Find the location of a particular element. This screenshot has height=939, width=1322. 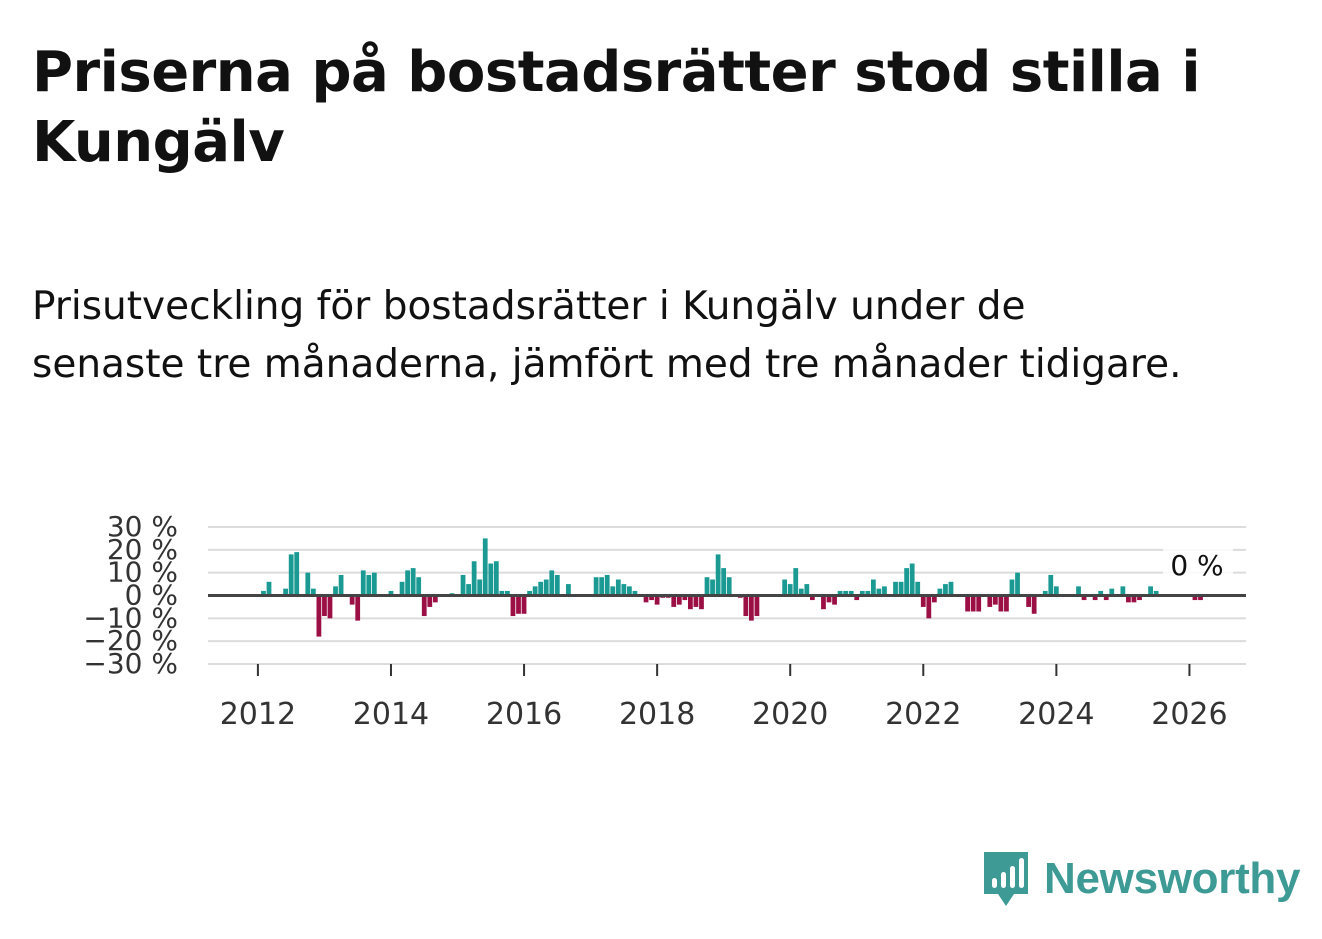

y-tick-label: −30 % is located at coordinates (130, 663).